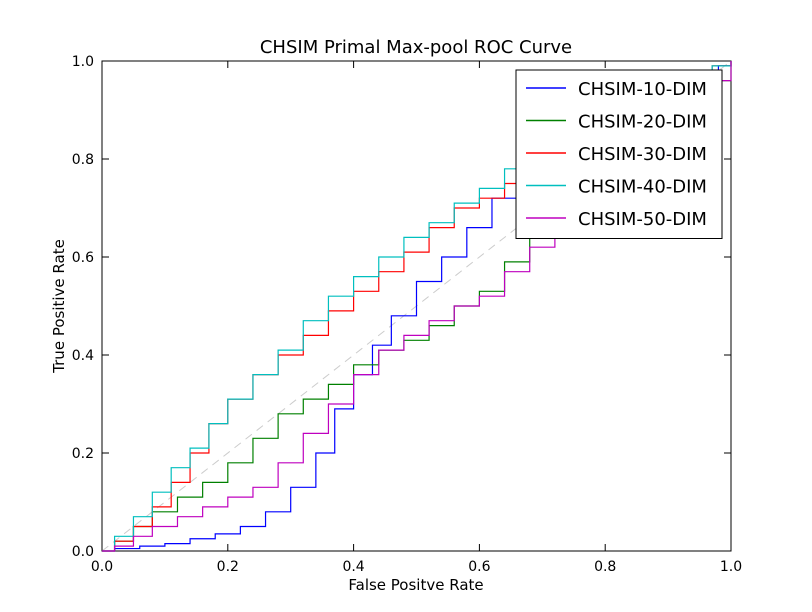 Image resolution: width=812 pixels, height=612 pixels. I want to click on y-tick-label: 0.0, so click(83, 552).